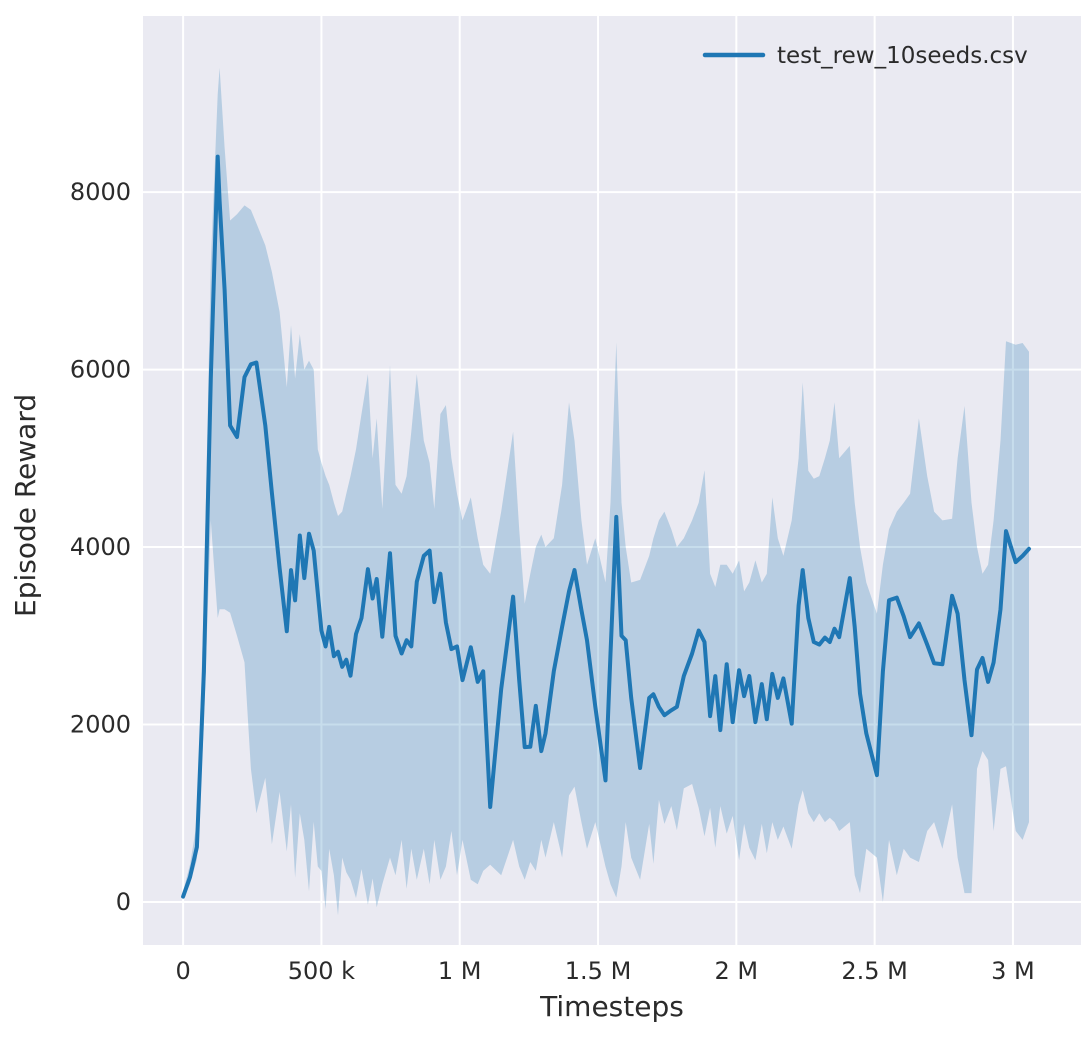  Describe the element at coordinates (737, 971) in the screenshot. I see `x-tick-label: 2 M` at that location.